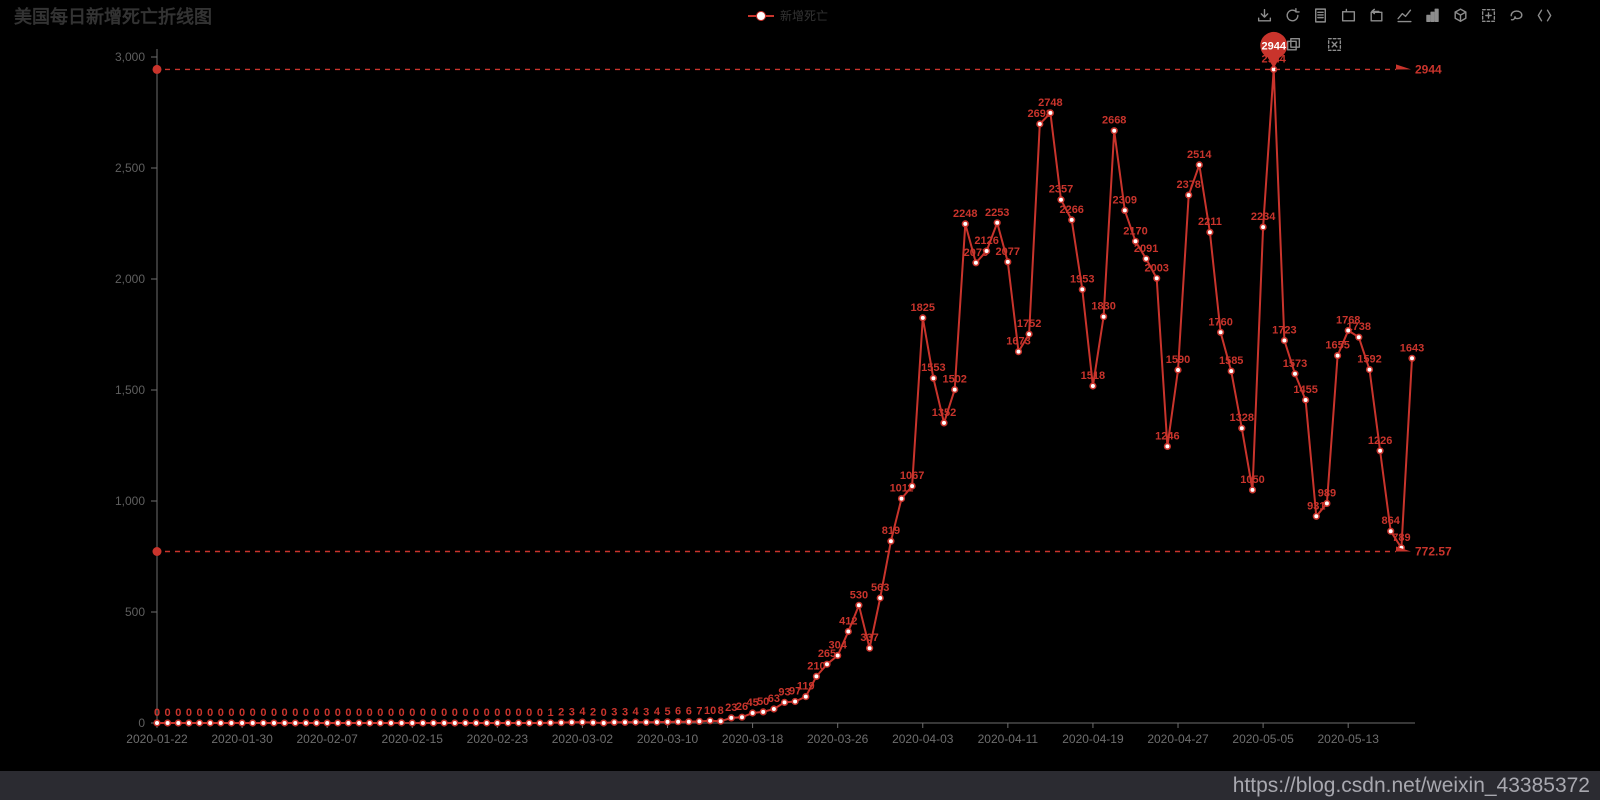 Image resolution: width=1600 pixels, height=800 pixels. Describe the element at coordinates (1252, 480) in the screenshot. I see `svg-text: 1050` at that location.